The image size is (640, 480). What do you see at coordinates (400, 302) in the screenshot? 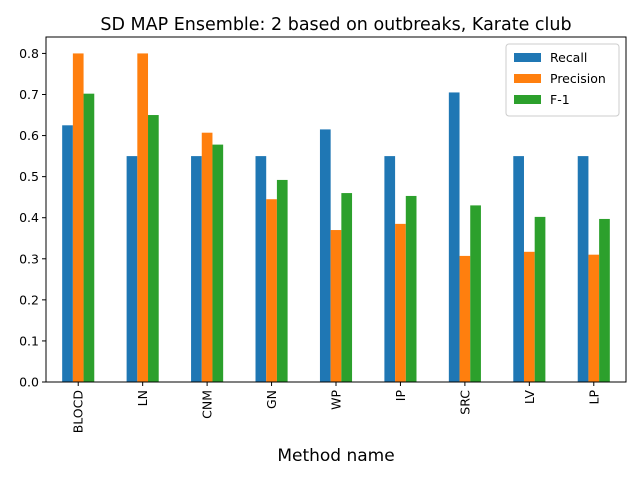
I see `bar-precision-ip` at bounding box center [400, 302].